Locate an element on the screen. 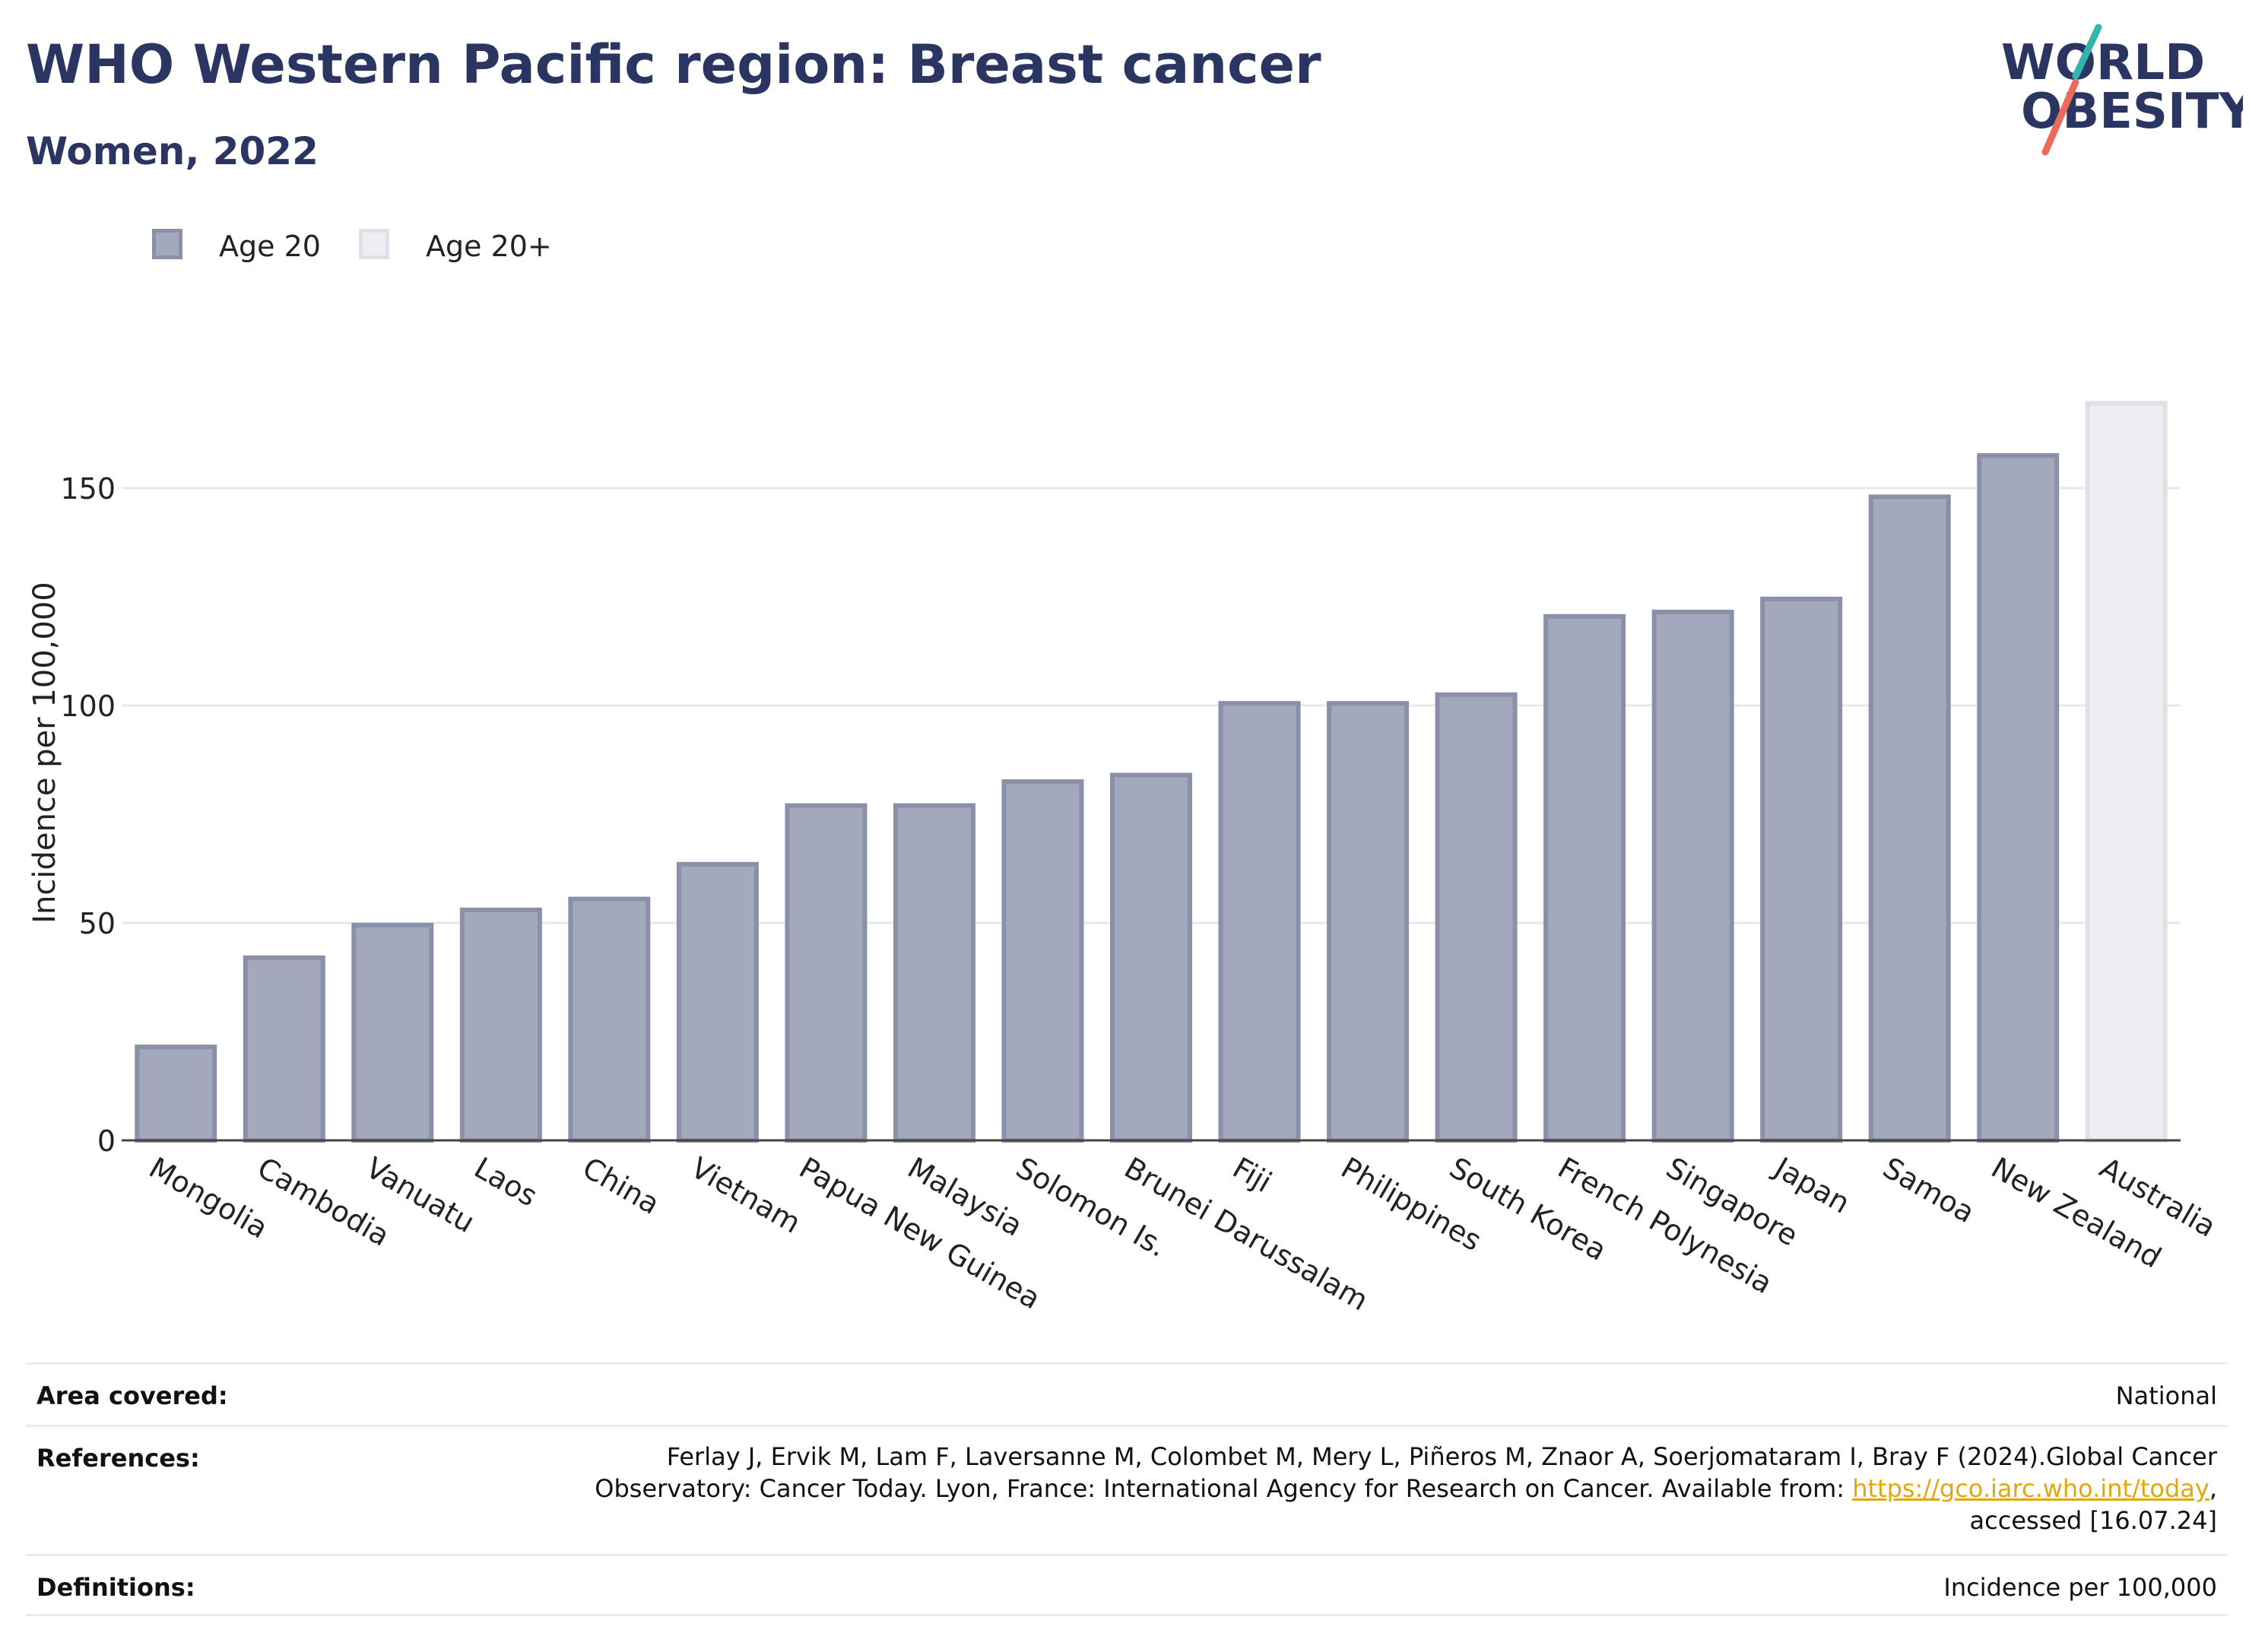 This screenshot has height=1652, width=2249. reference-link: https://gco.iarc.who.int/today is located at coordinates (2030, 1488).